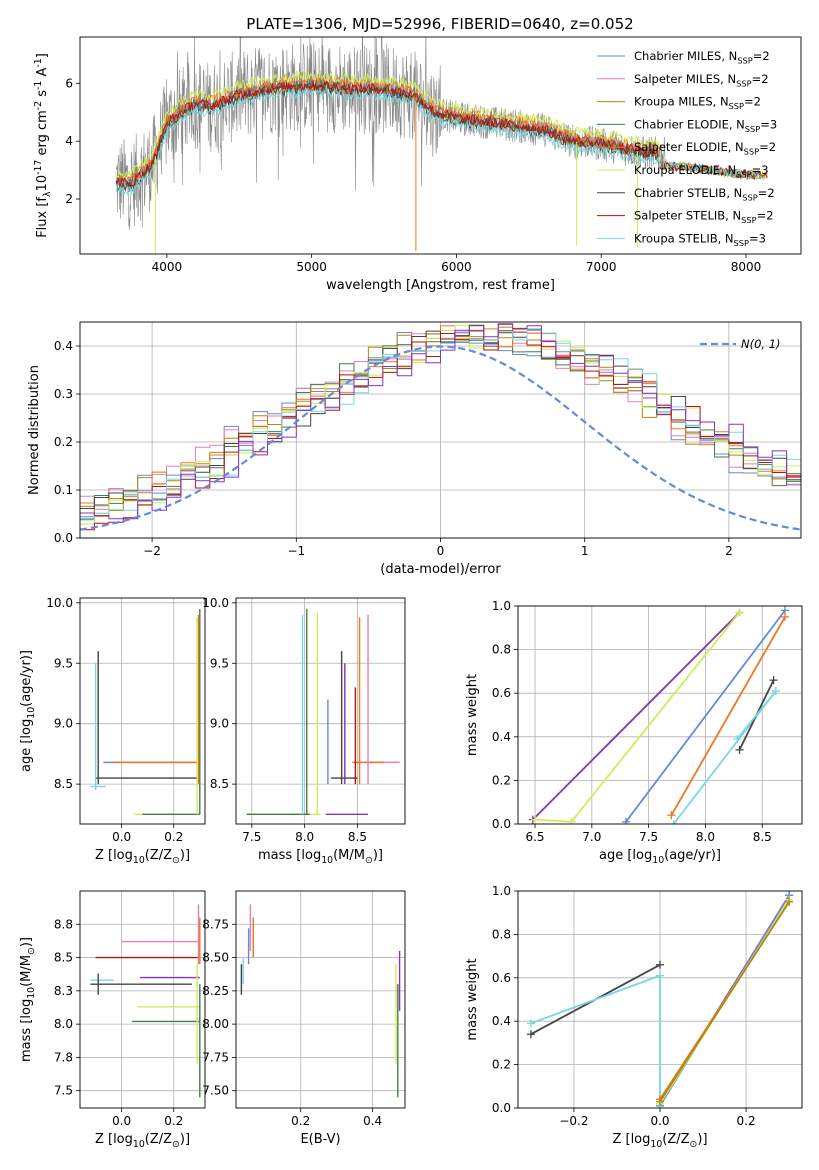  What do you see at coordinates (601, 267) in the screenshot?
I see `x-tick-label: 7000` at bounding box center [601, 267].